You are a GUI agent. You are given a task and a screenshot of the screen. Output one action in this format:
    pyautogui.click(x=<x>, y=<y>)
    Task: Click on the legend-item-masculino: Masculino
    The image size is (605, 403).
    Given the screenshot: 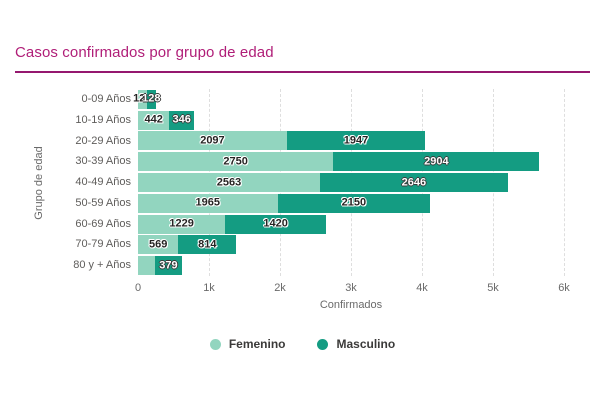 What is the action you would take?
    pyautogui.click(x=356, y=344)
    